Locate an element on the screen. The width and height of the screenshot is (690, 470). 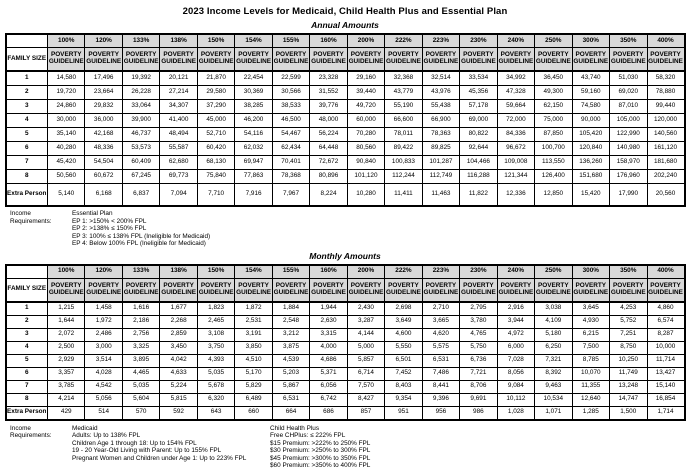
amount-cell: 2,268 is located at coordinates (178, 321).